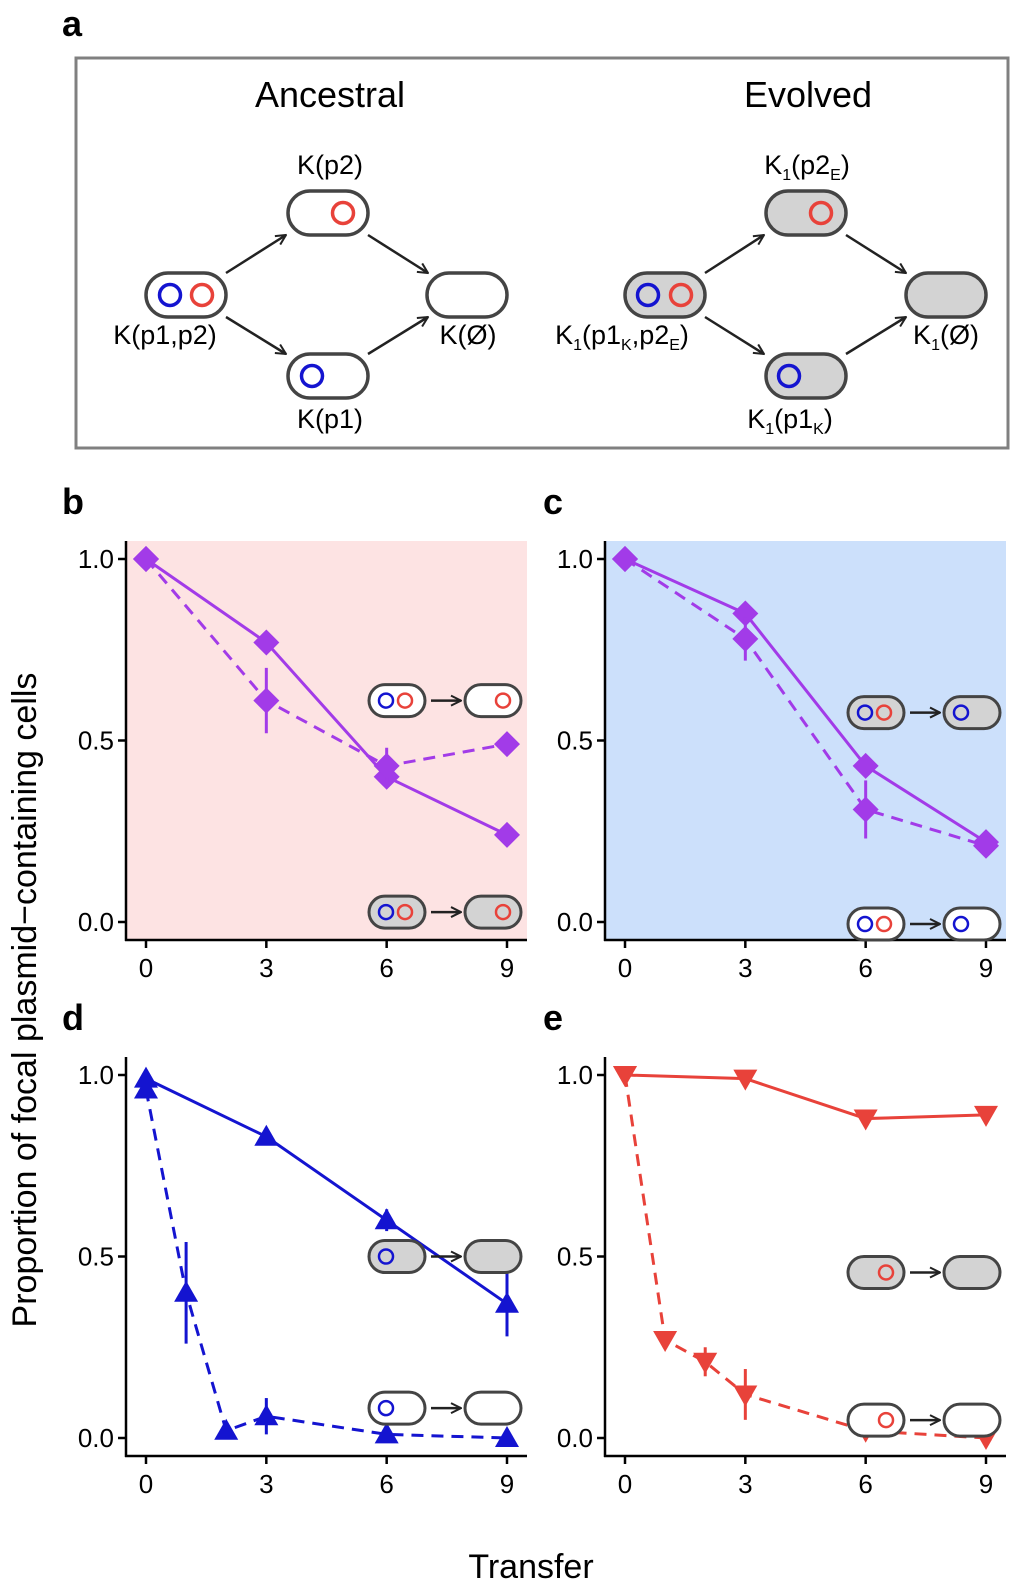  I want to click on label-evolved-p2: K1(p2E), so click(807, 167).